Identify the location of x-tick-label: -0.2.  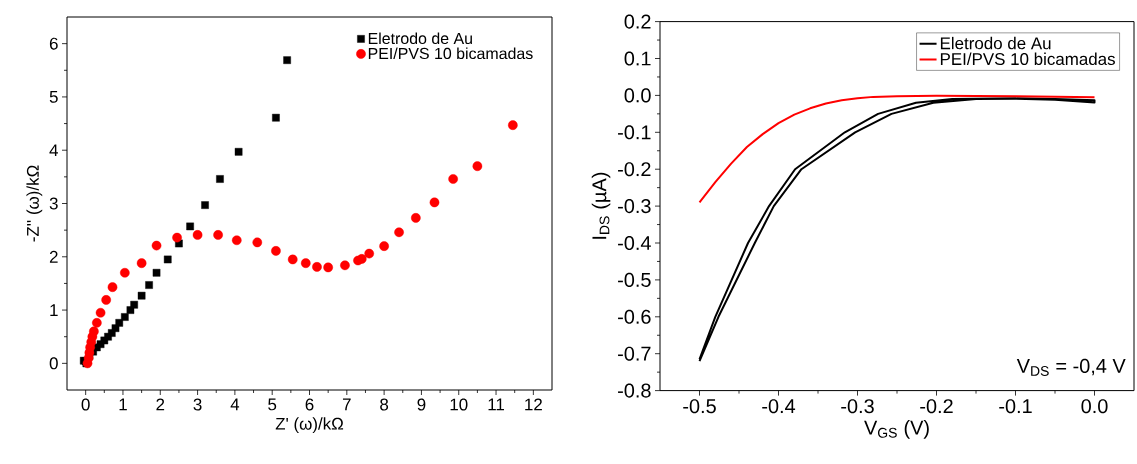
(936, 406).